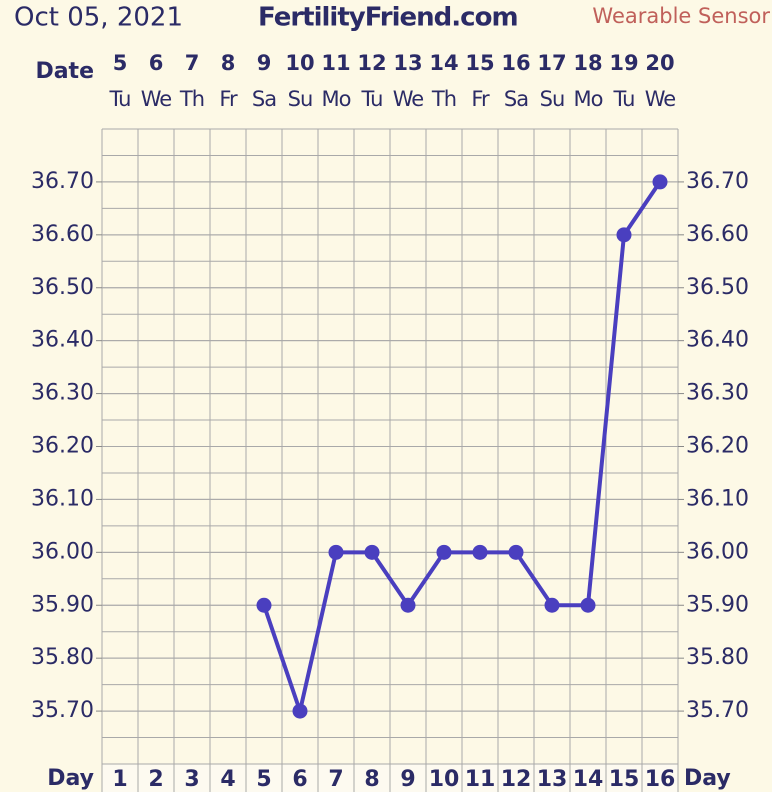  Describe the element at coordinates (717, 446) in the screenshot. I see `y-tick-label-right: 36.20` at that location.